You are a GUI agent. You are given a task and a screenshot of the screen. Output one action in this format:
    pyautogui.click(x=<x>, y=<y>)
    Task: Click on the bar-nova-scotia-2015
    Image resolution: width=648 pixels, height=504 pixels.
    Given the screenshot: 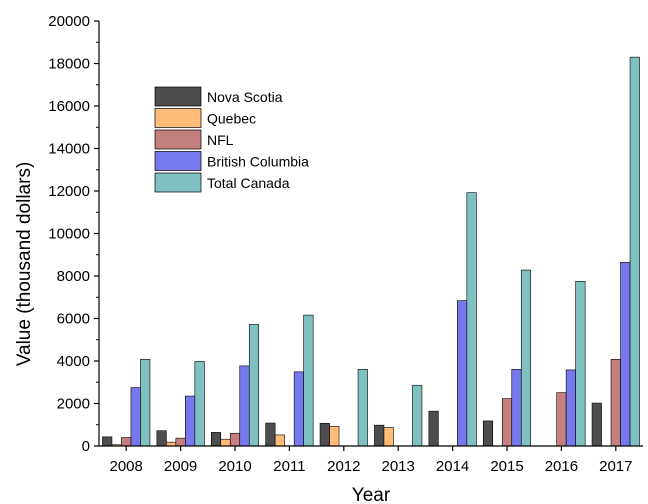 What is the action you would take?
    pyautogui.click(x=488, y=433)
    